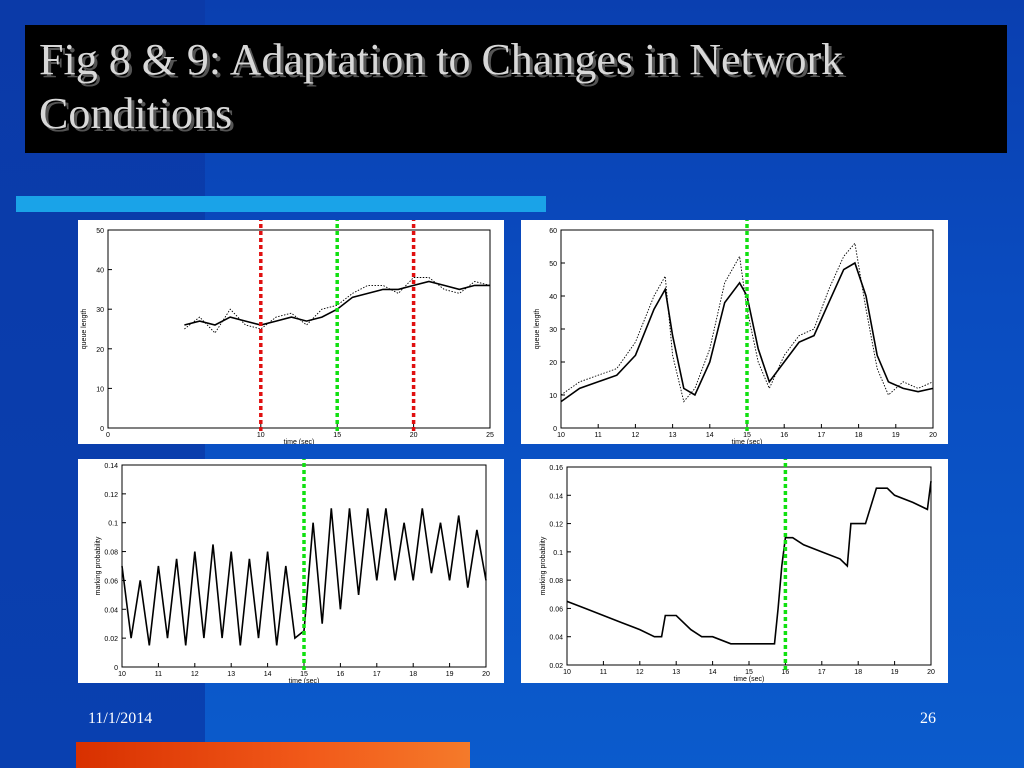 This screenshot has height=768, width=1024. What do you see at coordinates (553, 231) in the screenshot?
I see `y-tick-label: 60` at bounding box center [553, 231].